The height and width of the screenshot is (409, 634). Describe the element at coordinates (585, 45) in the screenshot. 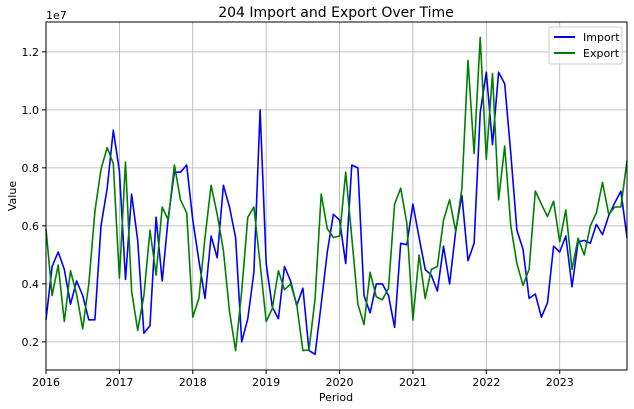

I see `legend: Import Export` at that location.